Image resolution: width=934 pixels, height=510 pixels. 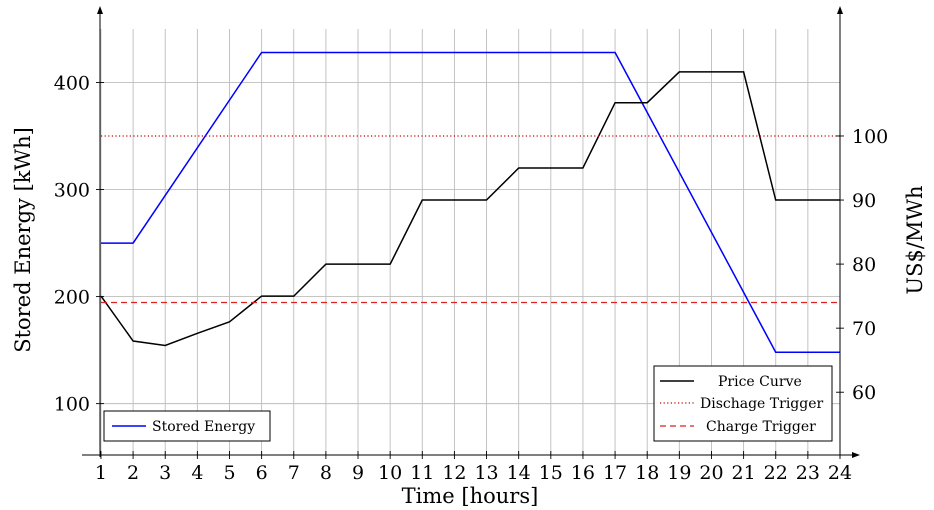 What do you see at coordinates (262, 473) in the screenshot?
I see `x-tick-label: 6` at bounding box center [262, 473].